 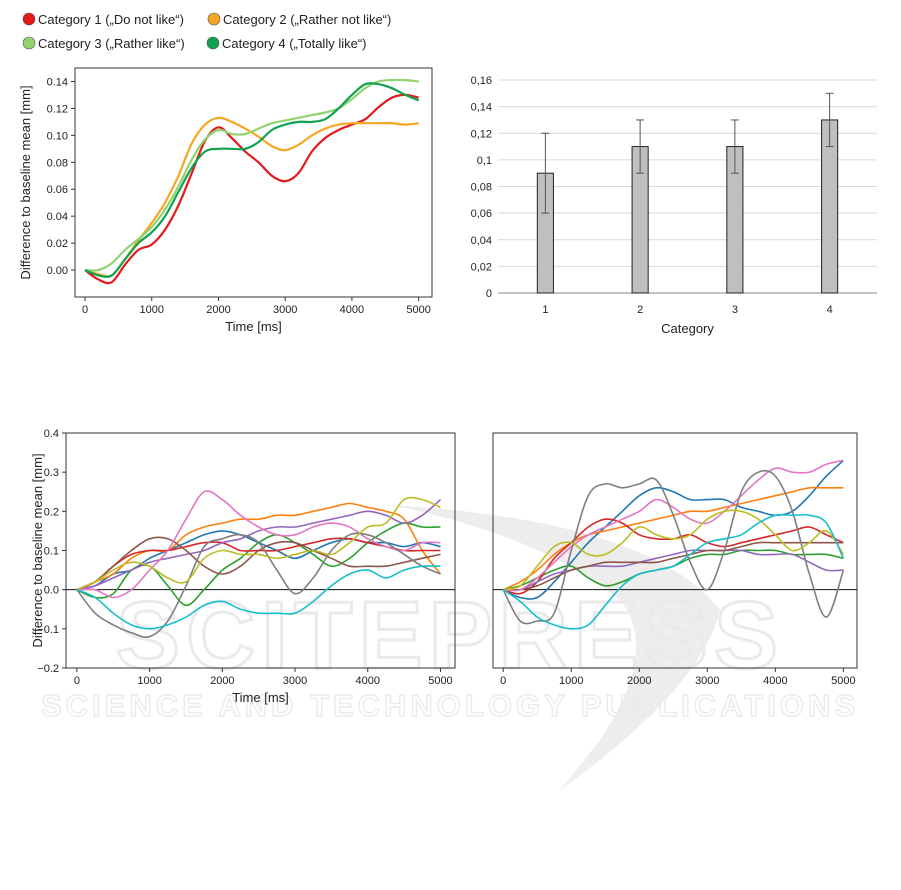 What do you see at coordinates (830, 310) in the screenshot?
I see `x-tick-label: 4` at bounding box center [830, 310].